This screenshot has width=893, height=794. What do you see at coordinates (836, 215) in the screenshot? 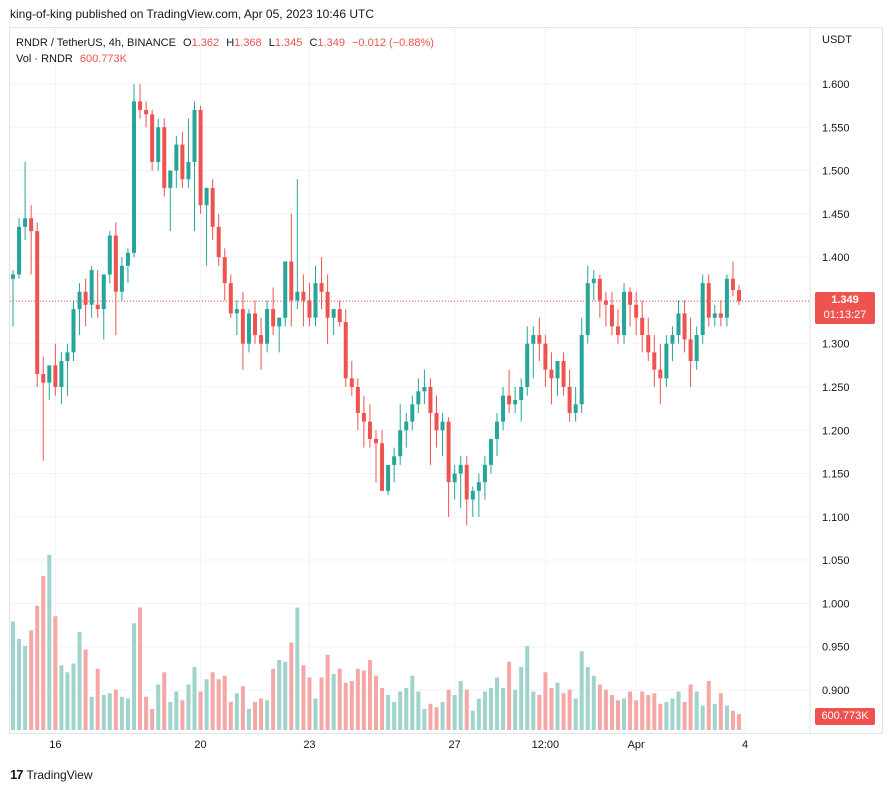
I see `y-tick-label: 1.450` at bounding box center [836, 215].